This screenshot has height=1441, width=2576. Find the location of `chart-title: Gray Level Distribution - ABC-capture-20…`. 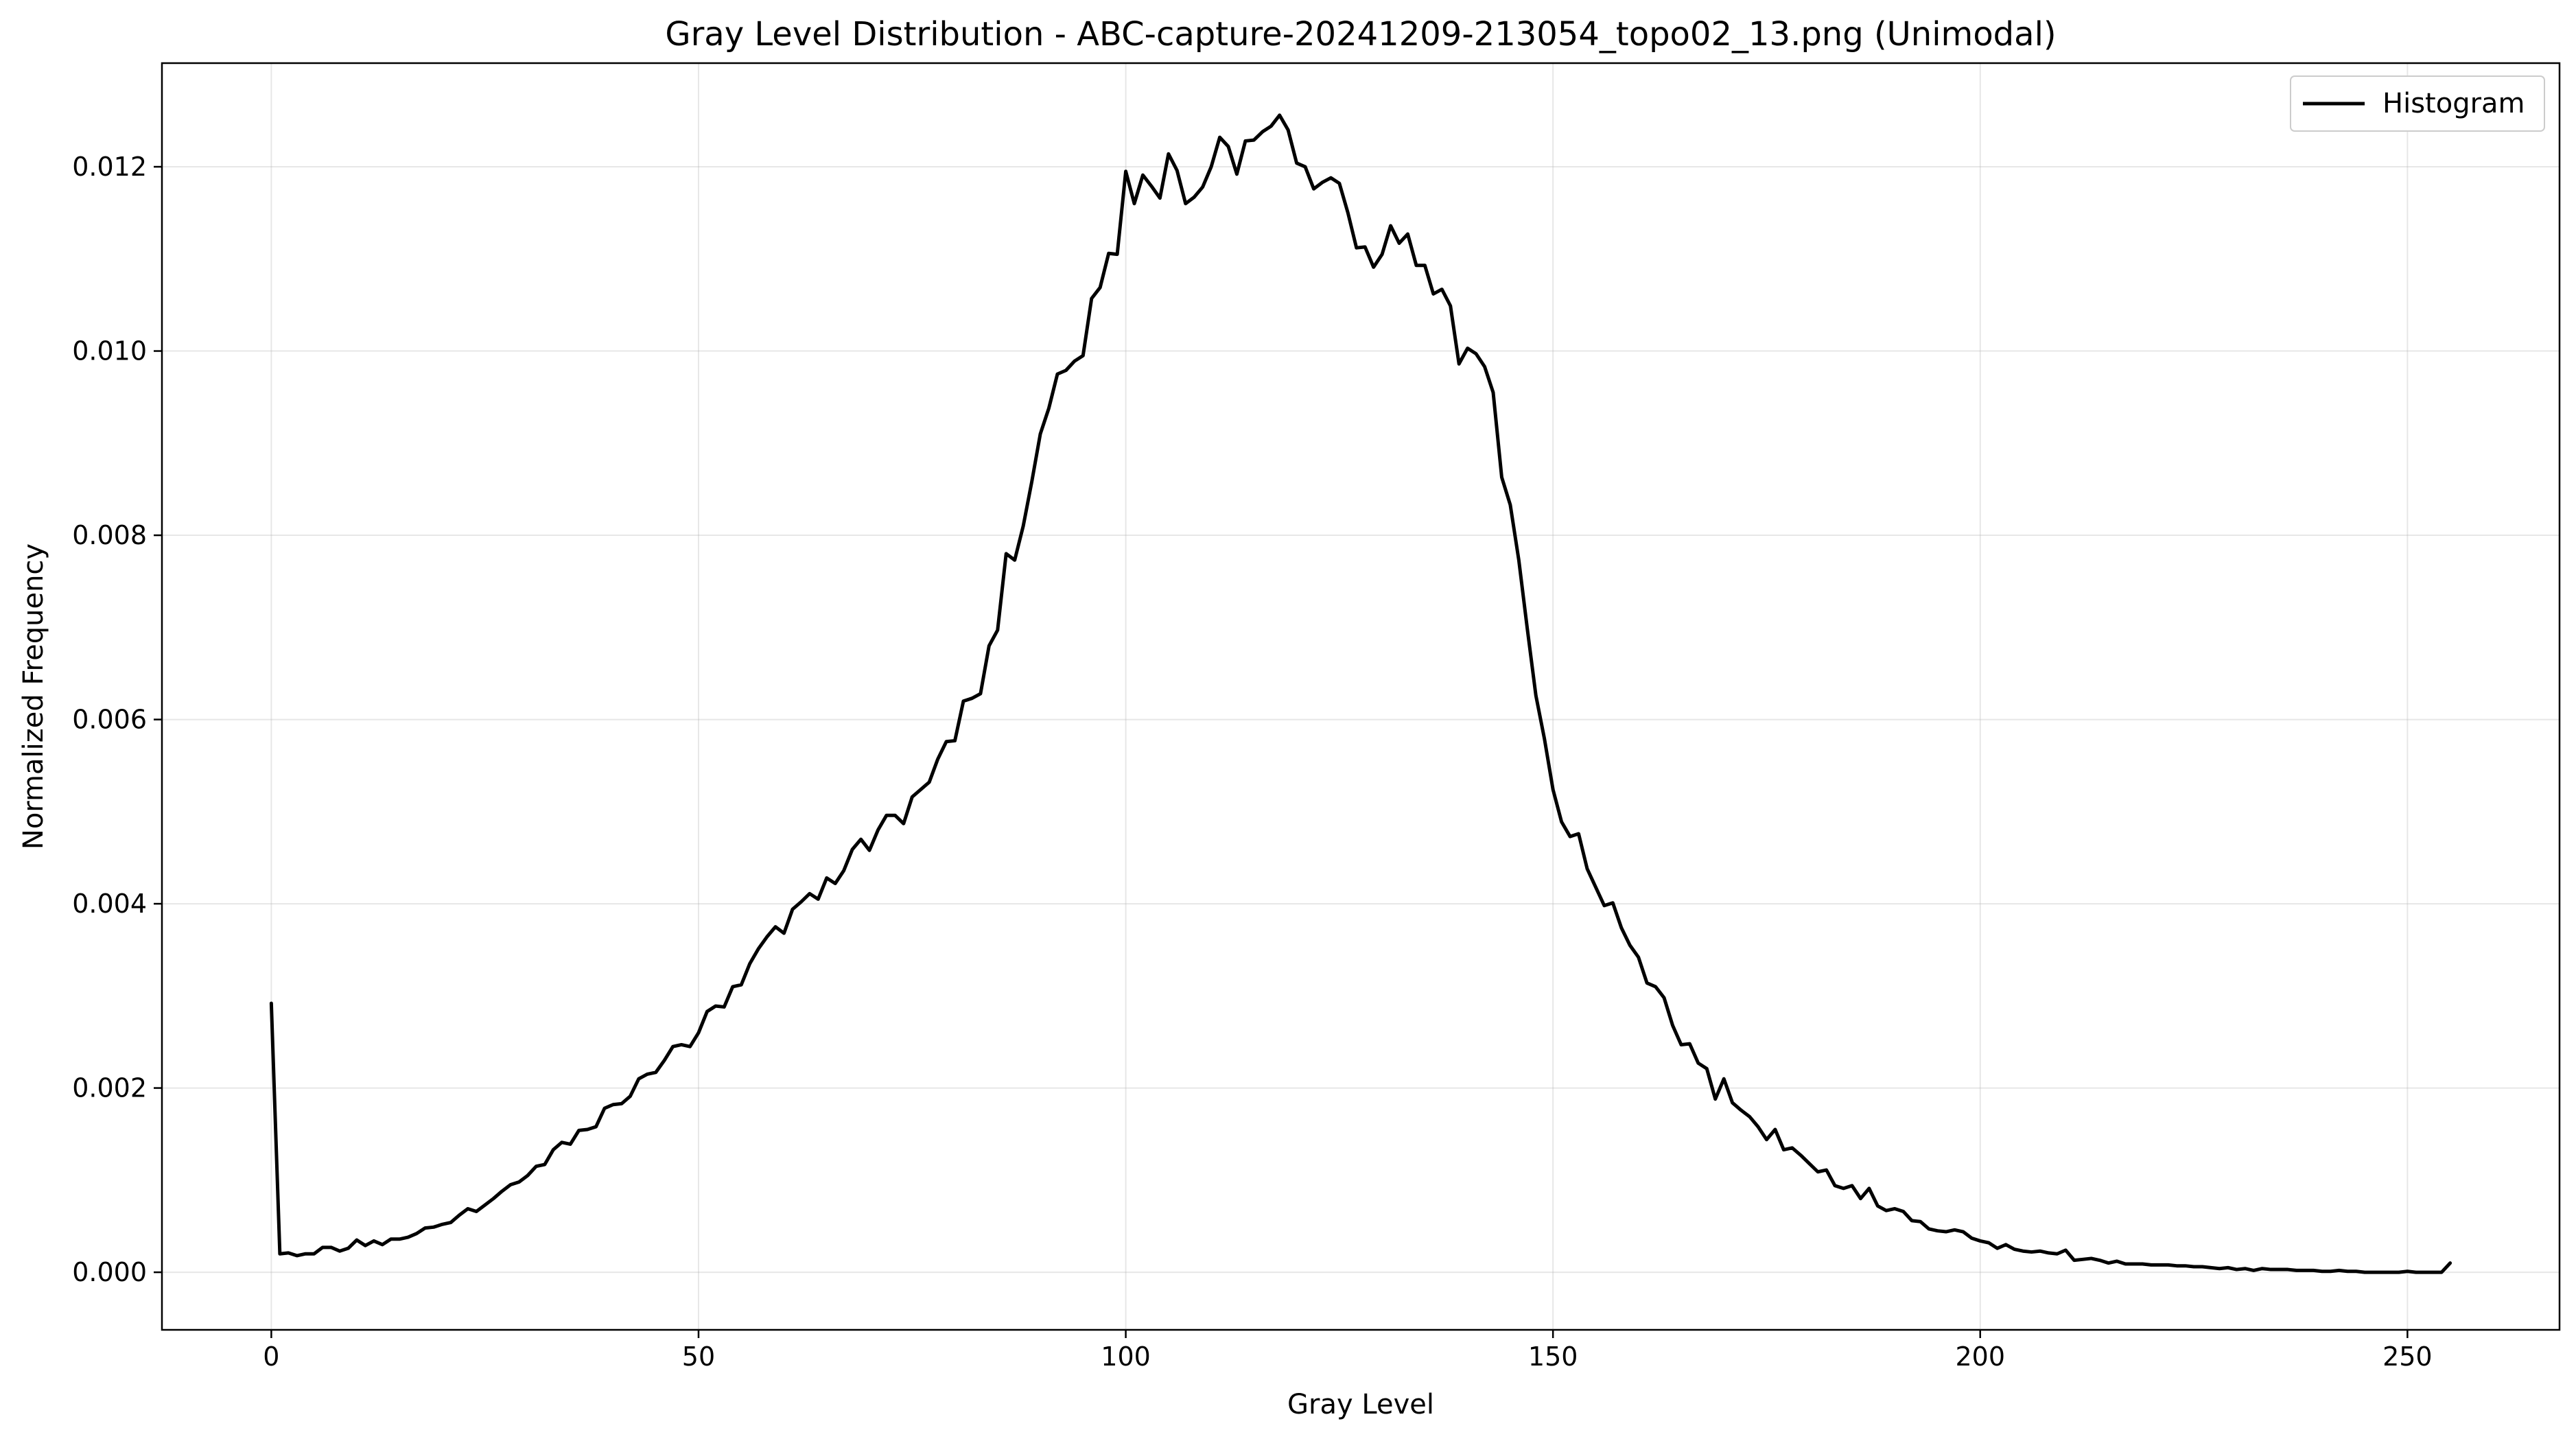

chart-title: Gray Level Distribution - ABC-capture-20… is located at coordinates (1360, 34).